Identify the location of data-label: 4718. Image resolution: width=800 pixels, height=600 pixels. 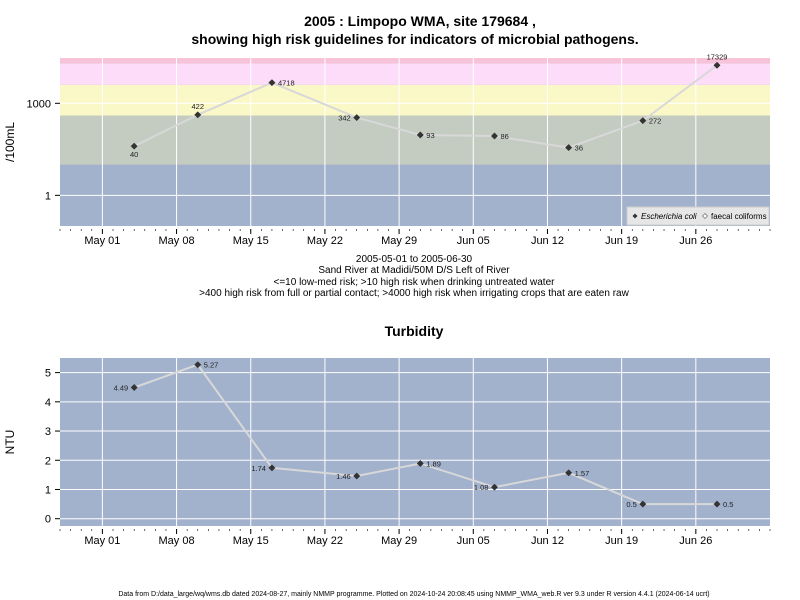
(286, 83).